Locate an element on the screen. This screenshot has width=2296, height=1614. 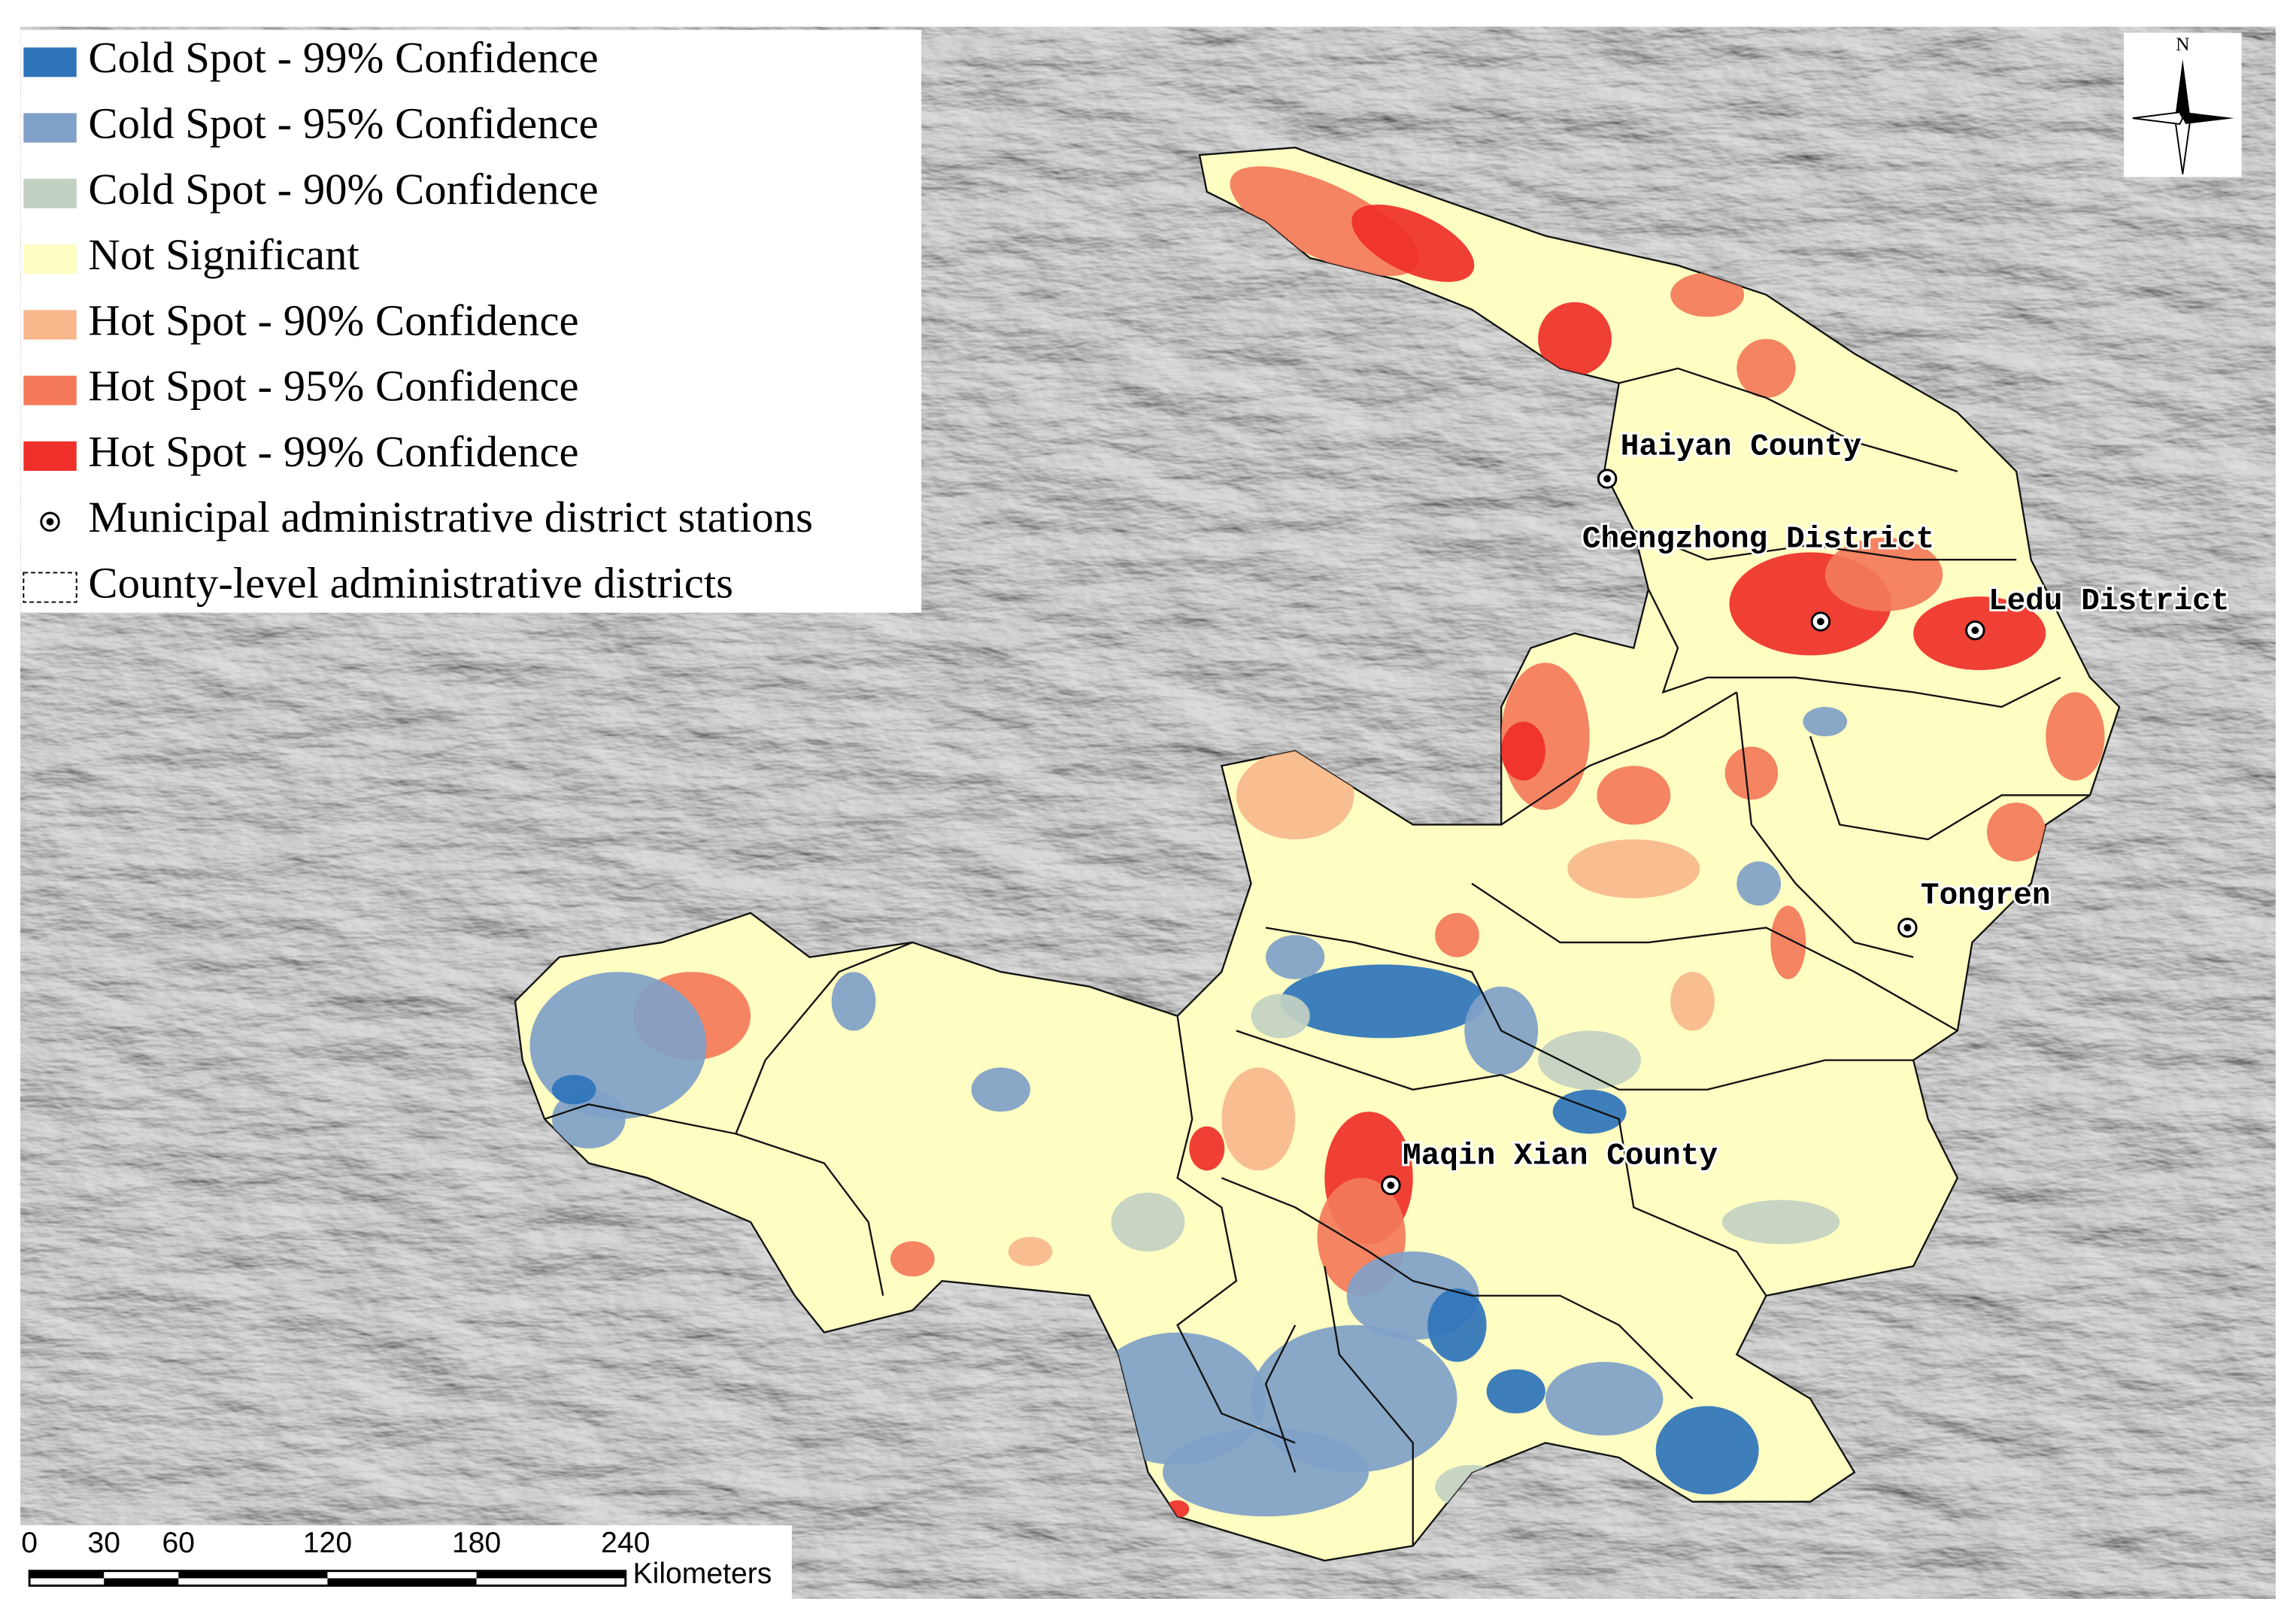
stations is located at coordinates (1683, 833).